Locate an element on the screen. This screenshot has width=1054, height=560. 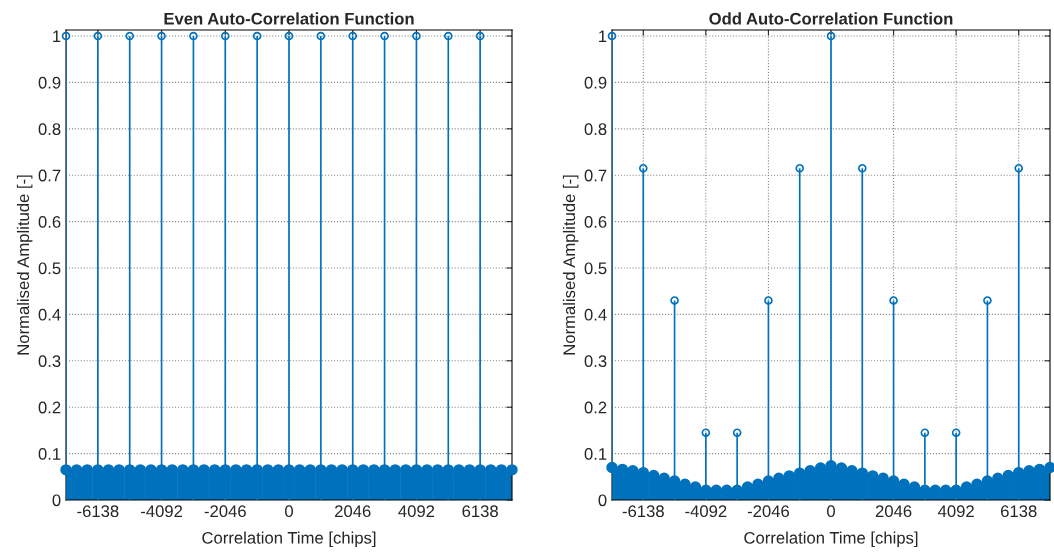
chart-title: Odd Auto-Correlation Function is located at coordinates (831, 18).